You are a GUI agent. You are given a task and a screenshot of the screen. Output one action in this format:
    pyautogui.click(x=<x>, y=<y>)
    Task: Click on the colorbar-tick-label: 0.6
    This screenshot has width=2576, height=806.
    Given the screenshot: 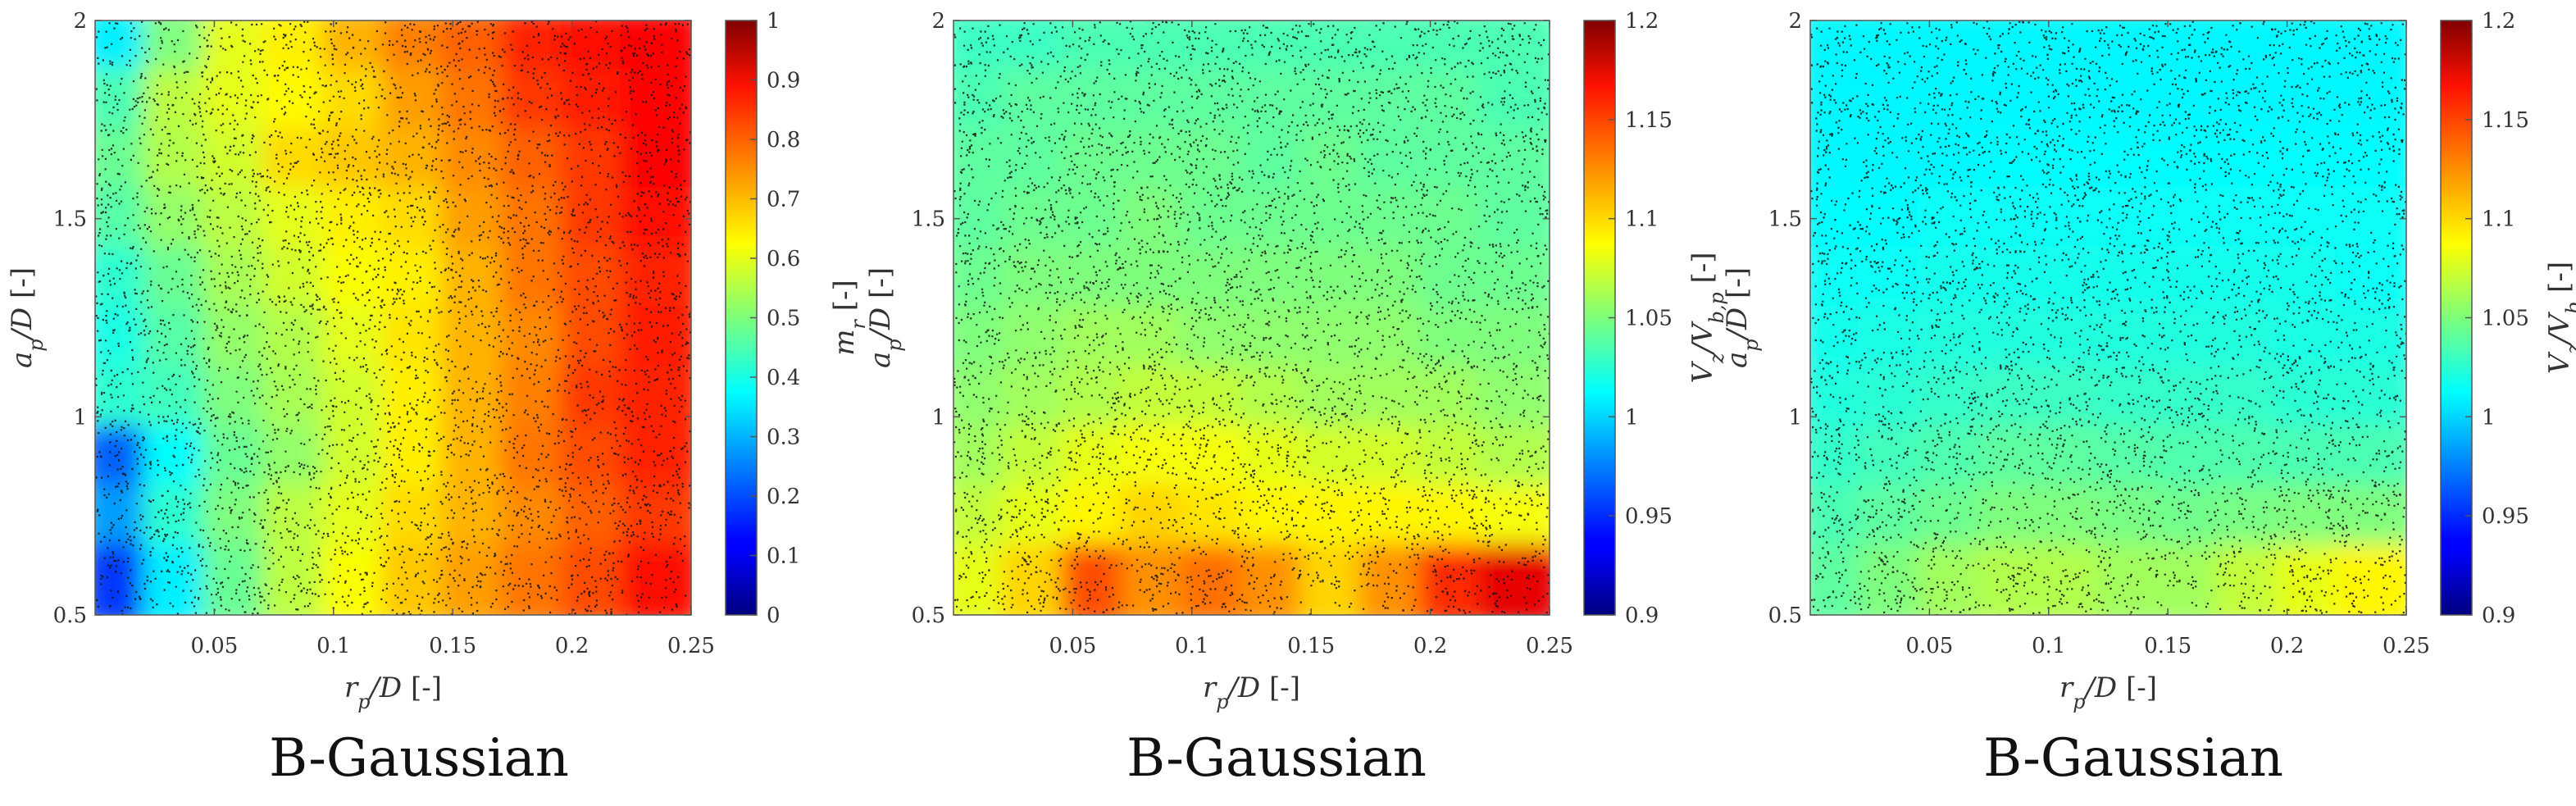 What is the action you would take?
    pyautogui.click(x=783, y=259)
    